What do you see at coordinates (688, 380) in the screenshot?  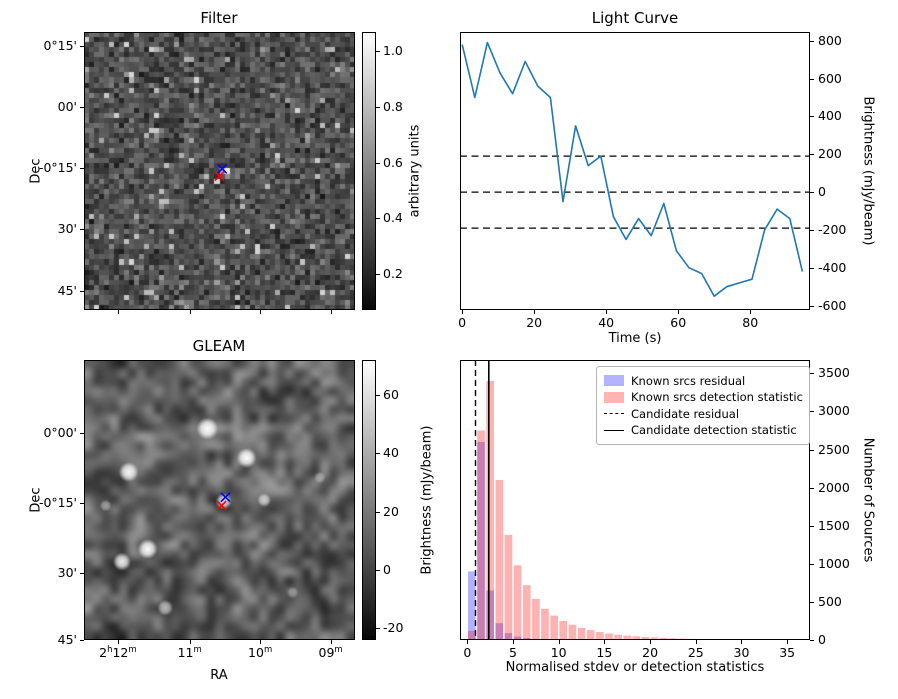 I see `legend-label: Known srcs residual` at bounding box center [688, 380].